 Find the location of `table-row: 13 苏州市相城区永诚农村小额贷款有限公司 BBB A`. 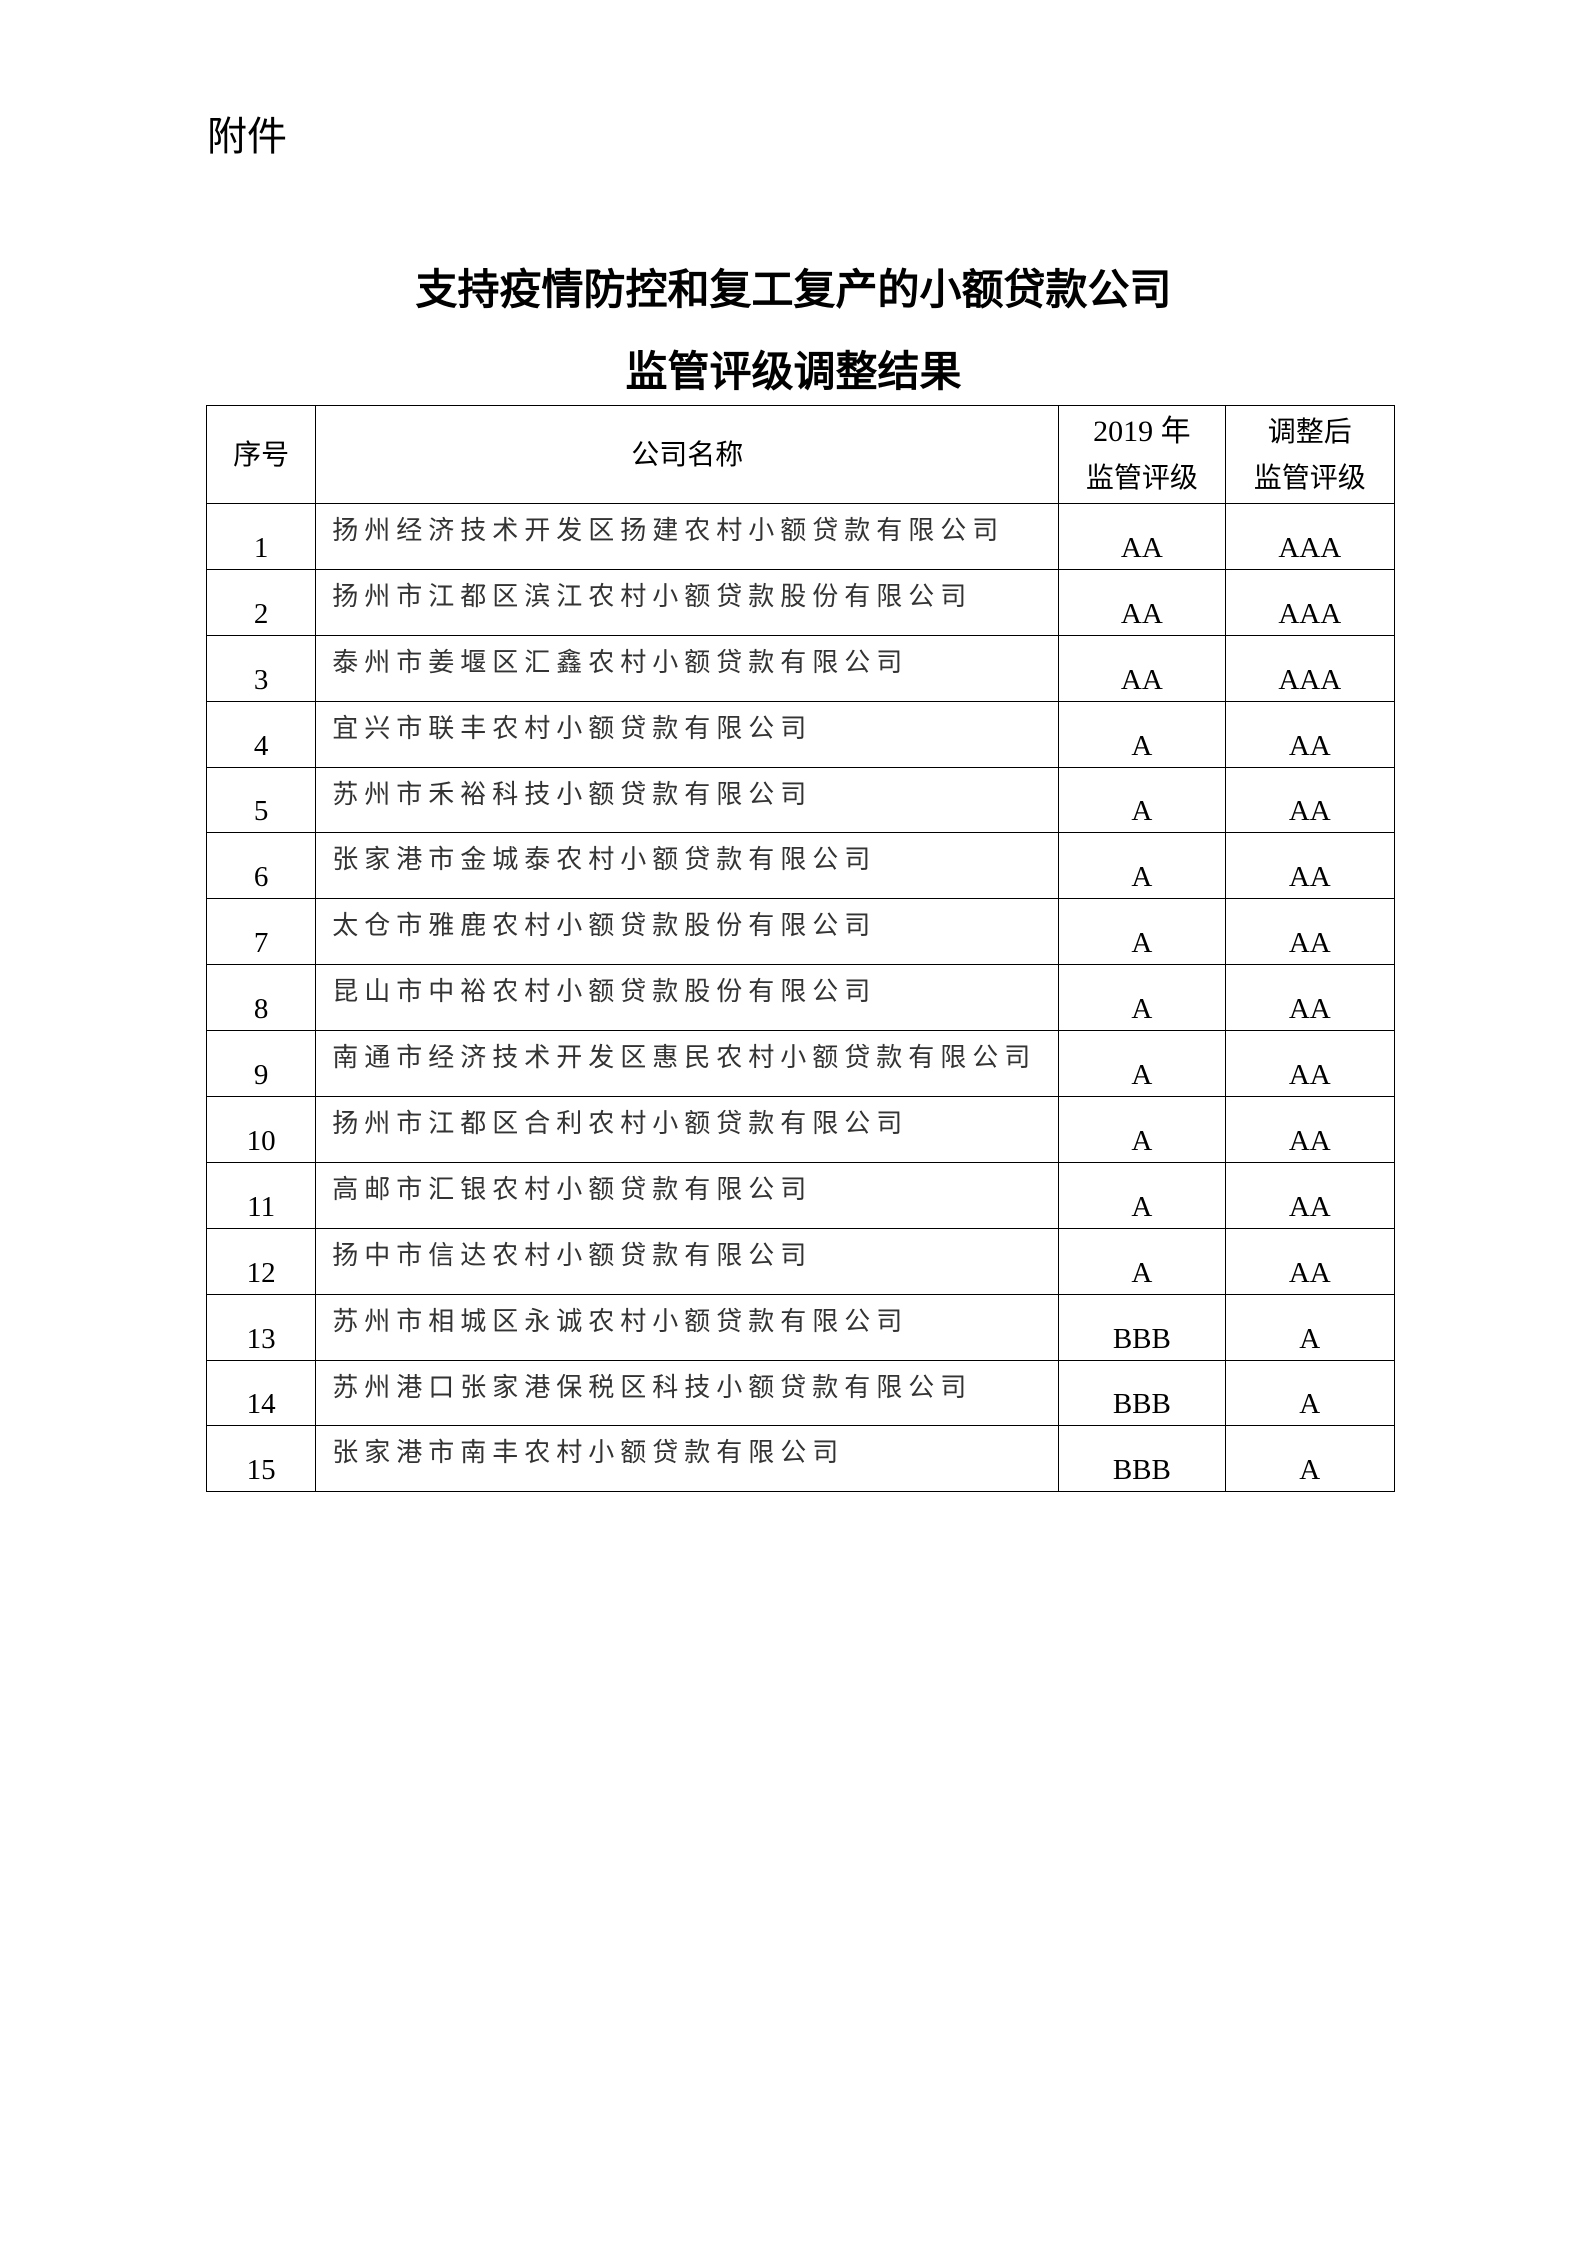

table-row: 13 苏州市相城区永诚农村小额贷款有限公司 BBB A is located at coordinates (800, 1327).